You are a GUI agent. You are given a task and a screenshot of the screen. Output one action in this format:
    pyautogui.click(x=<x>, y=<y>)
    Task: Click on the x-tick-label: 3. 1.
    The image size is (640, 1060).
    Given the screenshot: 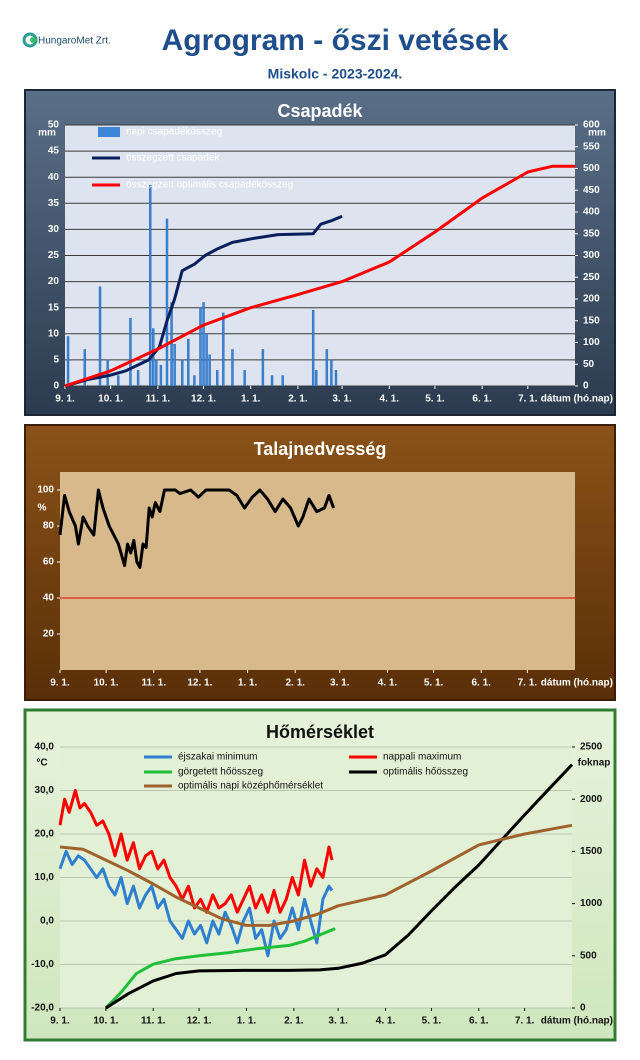 What is the action you would take?
    pyautogui.click(x=338, y=1021)
    